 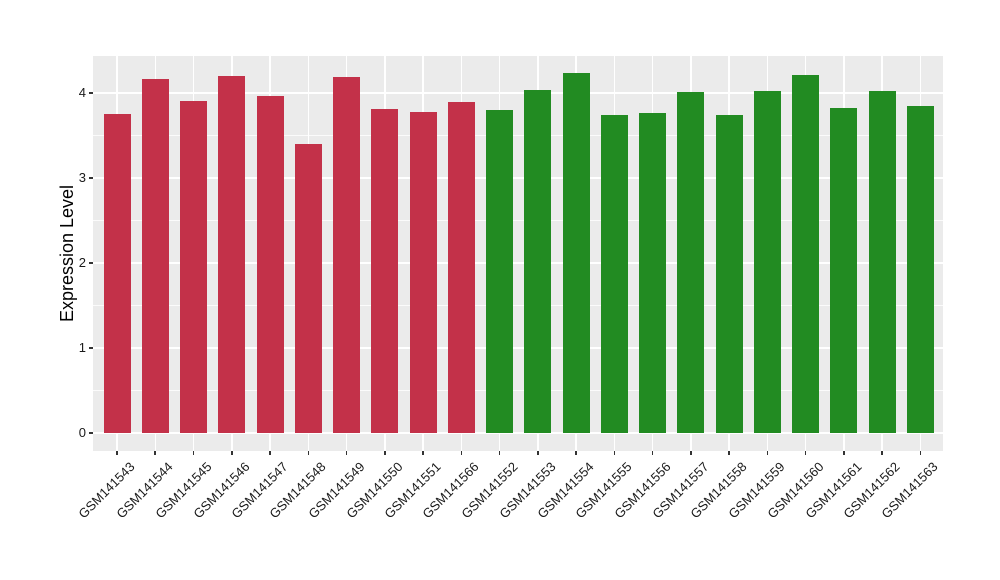 I want to click on x-tick-GSM141566, so click(x=461, y=453).